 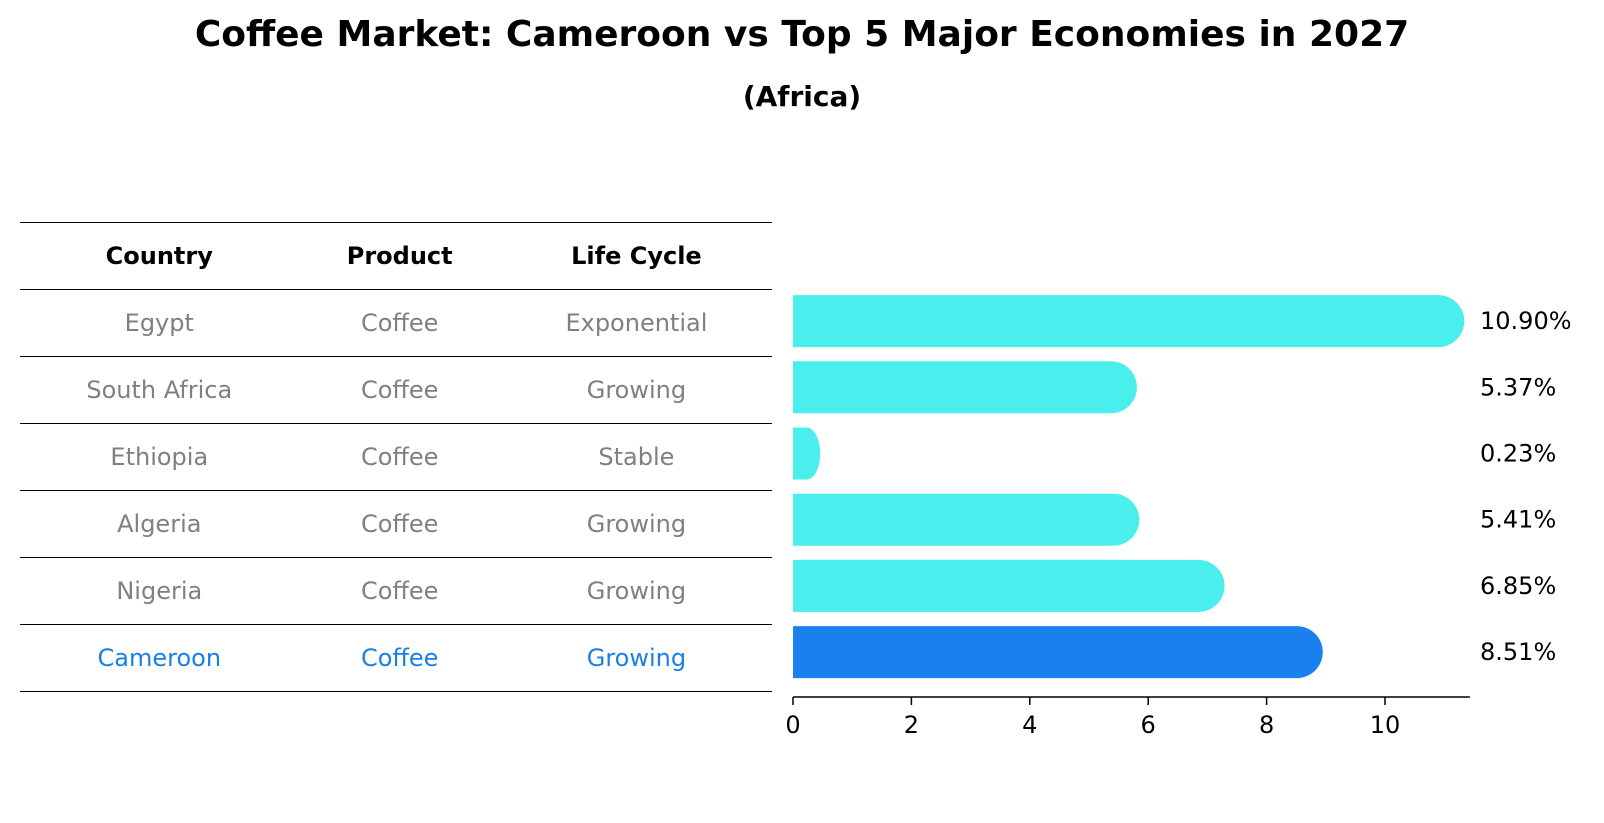 I want to click on value-label: 6.85%, so click(x=1518, y=586).